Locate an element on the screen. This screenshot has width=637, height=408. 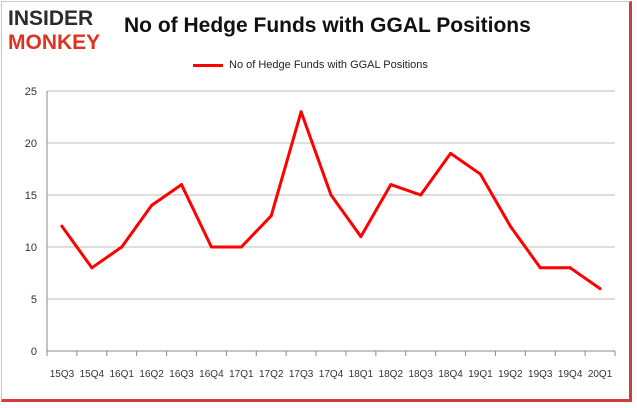
x-tick-label: 16Q2 is located at coordinates (151, 374).